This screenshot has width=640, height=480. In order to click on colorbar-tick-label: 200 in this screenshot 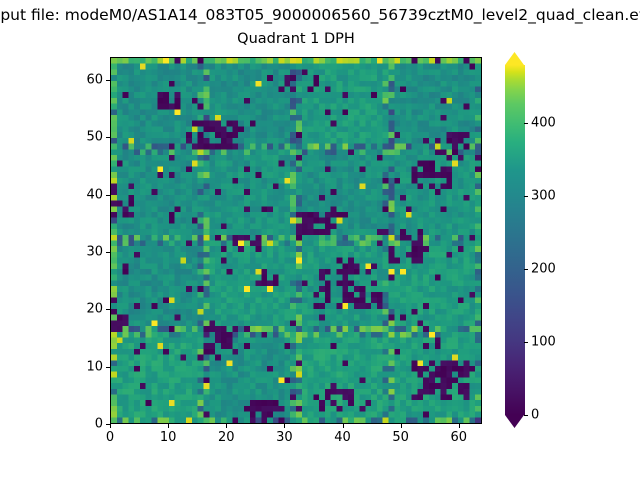, I will do `click(543, 269)`.